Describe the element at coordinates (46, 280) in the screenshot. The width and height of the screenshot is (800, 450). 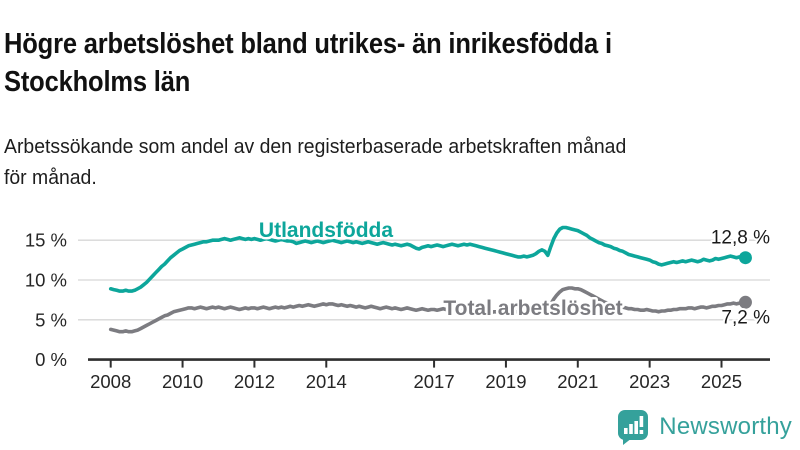
I see `y-tick-label: 10 %` at that location.